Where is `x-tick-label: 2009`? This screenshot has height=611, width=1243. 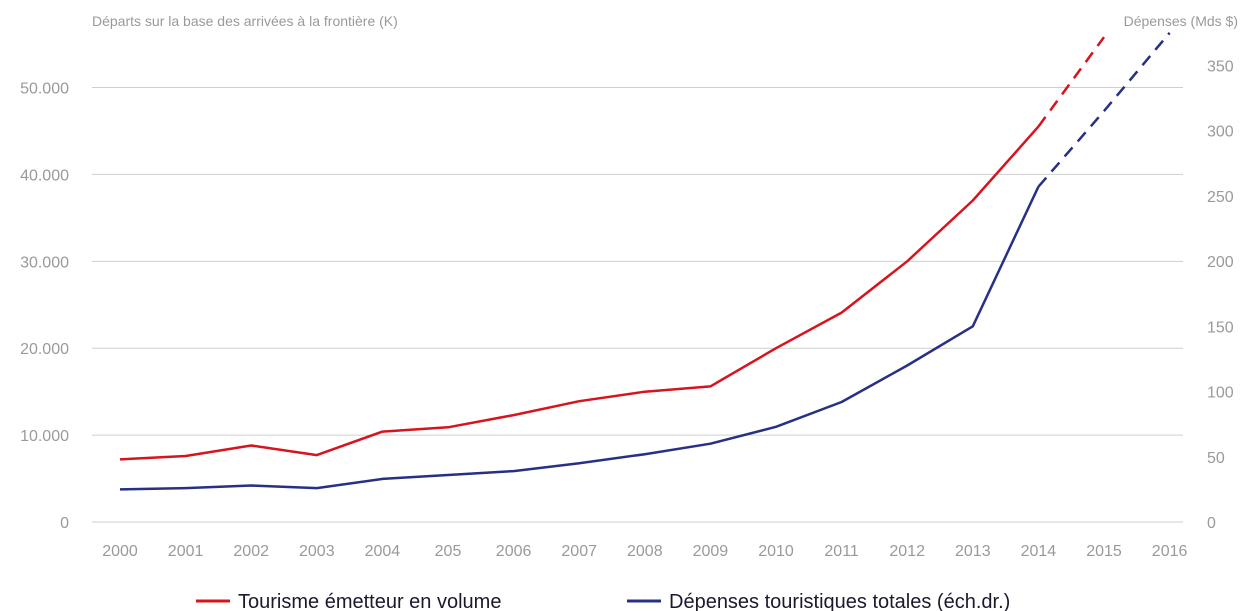
x-tick-label: 2009 is located at coordinates (711, 551).